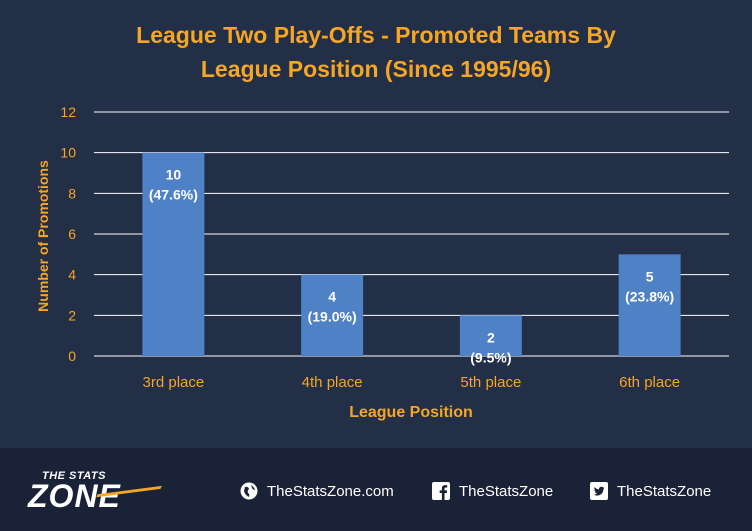  I want to click on data-label-percent: (19.0%), so click(332, 317).